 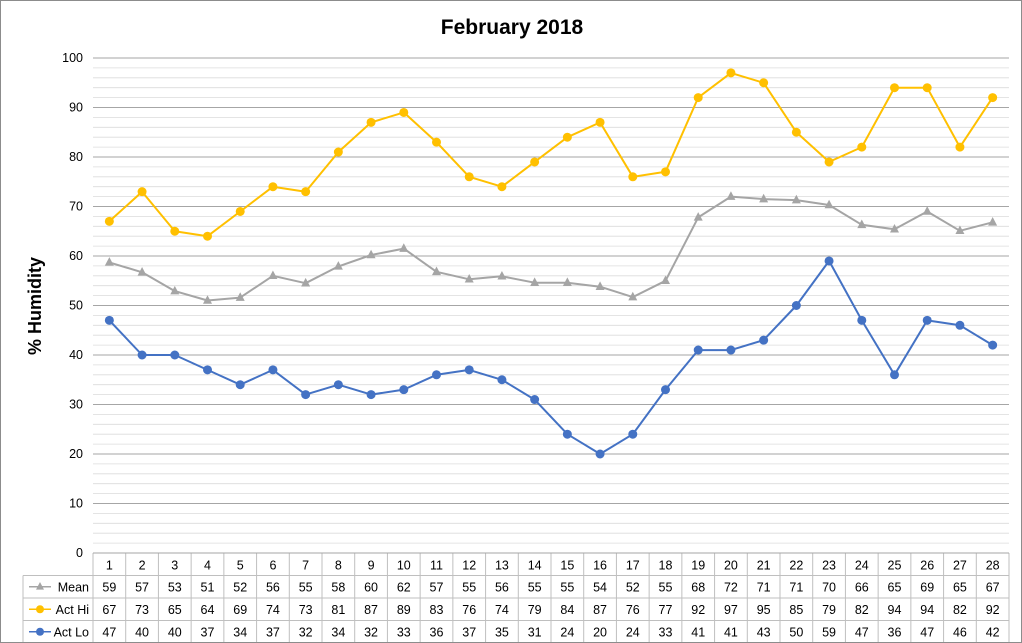 I want to click on y-tick-label: 10, so click(x=76, y=504).